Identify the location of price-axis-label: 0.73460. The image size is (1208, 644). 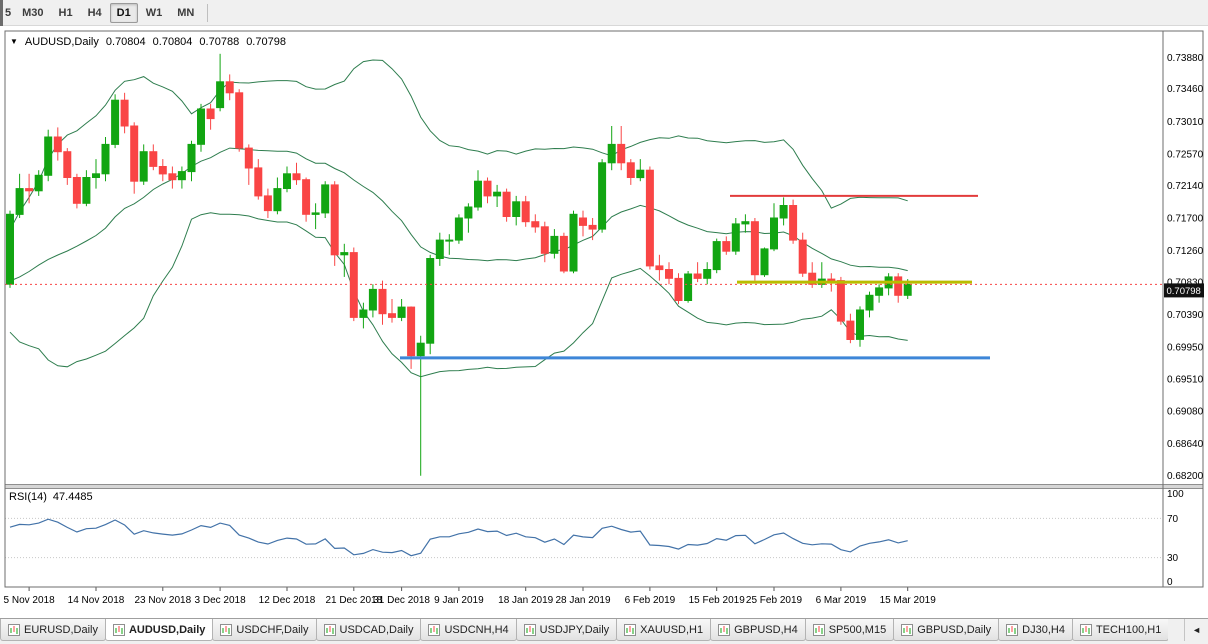
(1185, 89).